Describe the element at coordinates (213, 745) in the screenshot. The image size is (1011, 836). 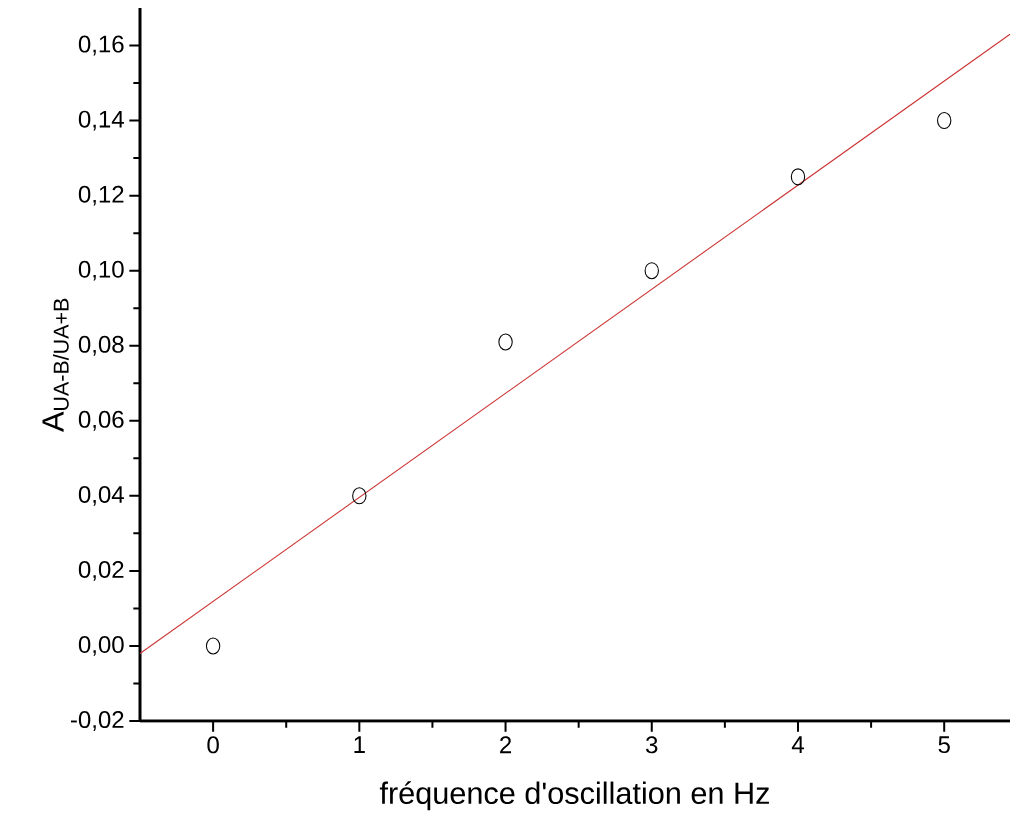
I see `x-tick-label: 0` at that location.